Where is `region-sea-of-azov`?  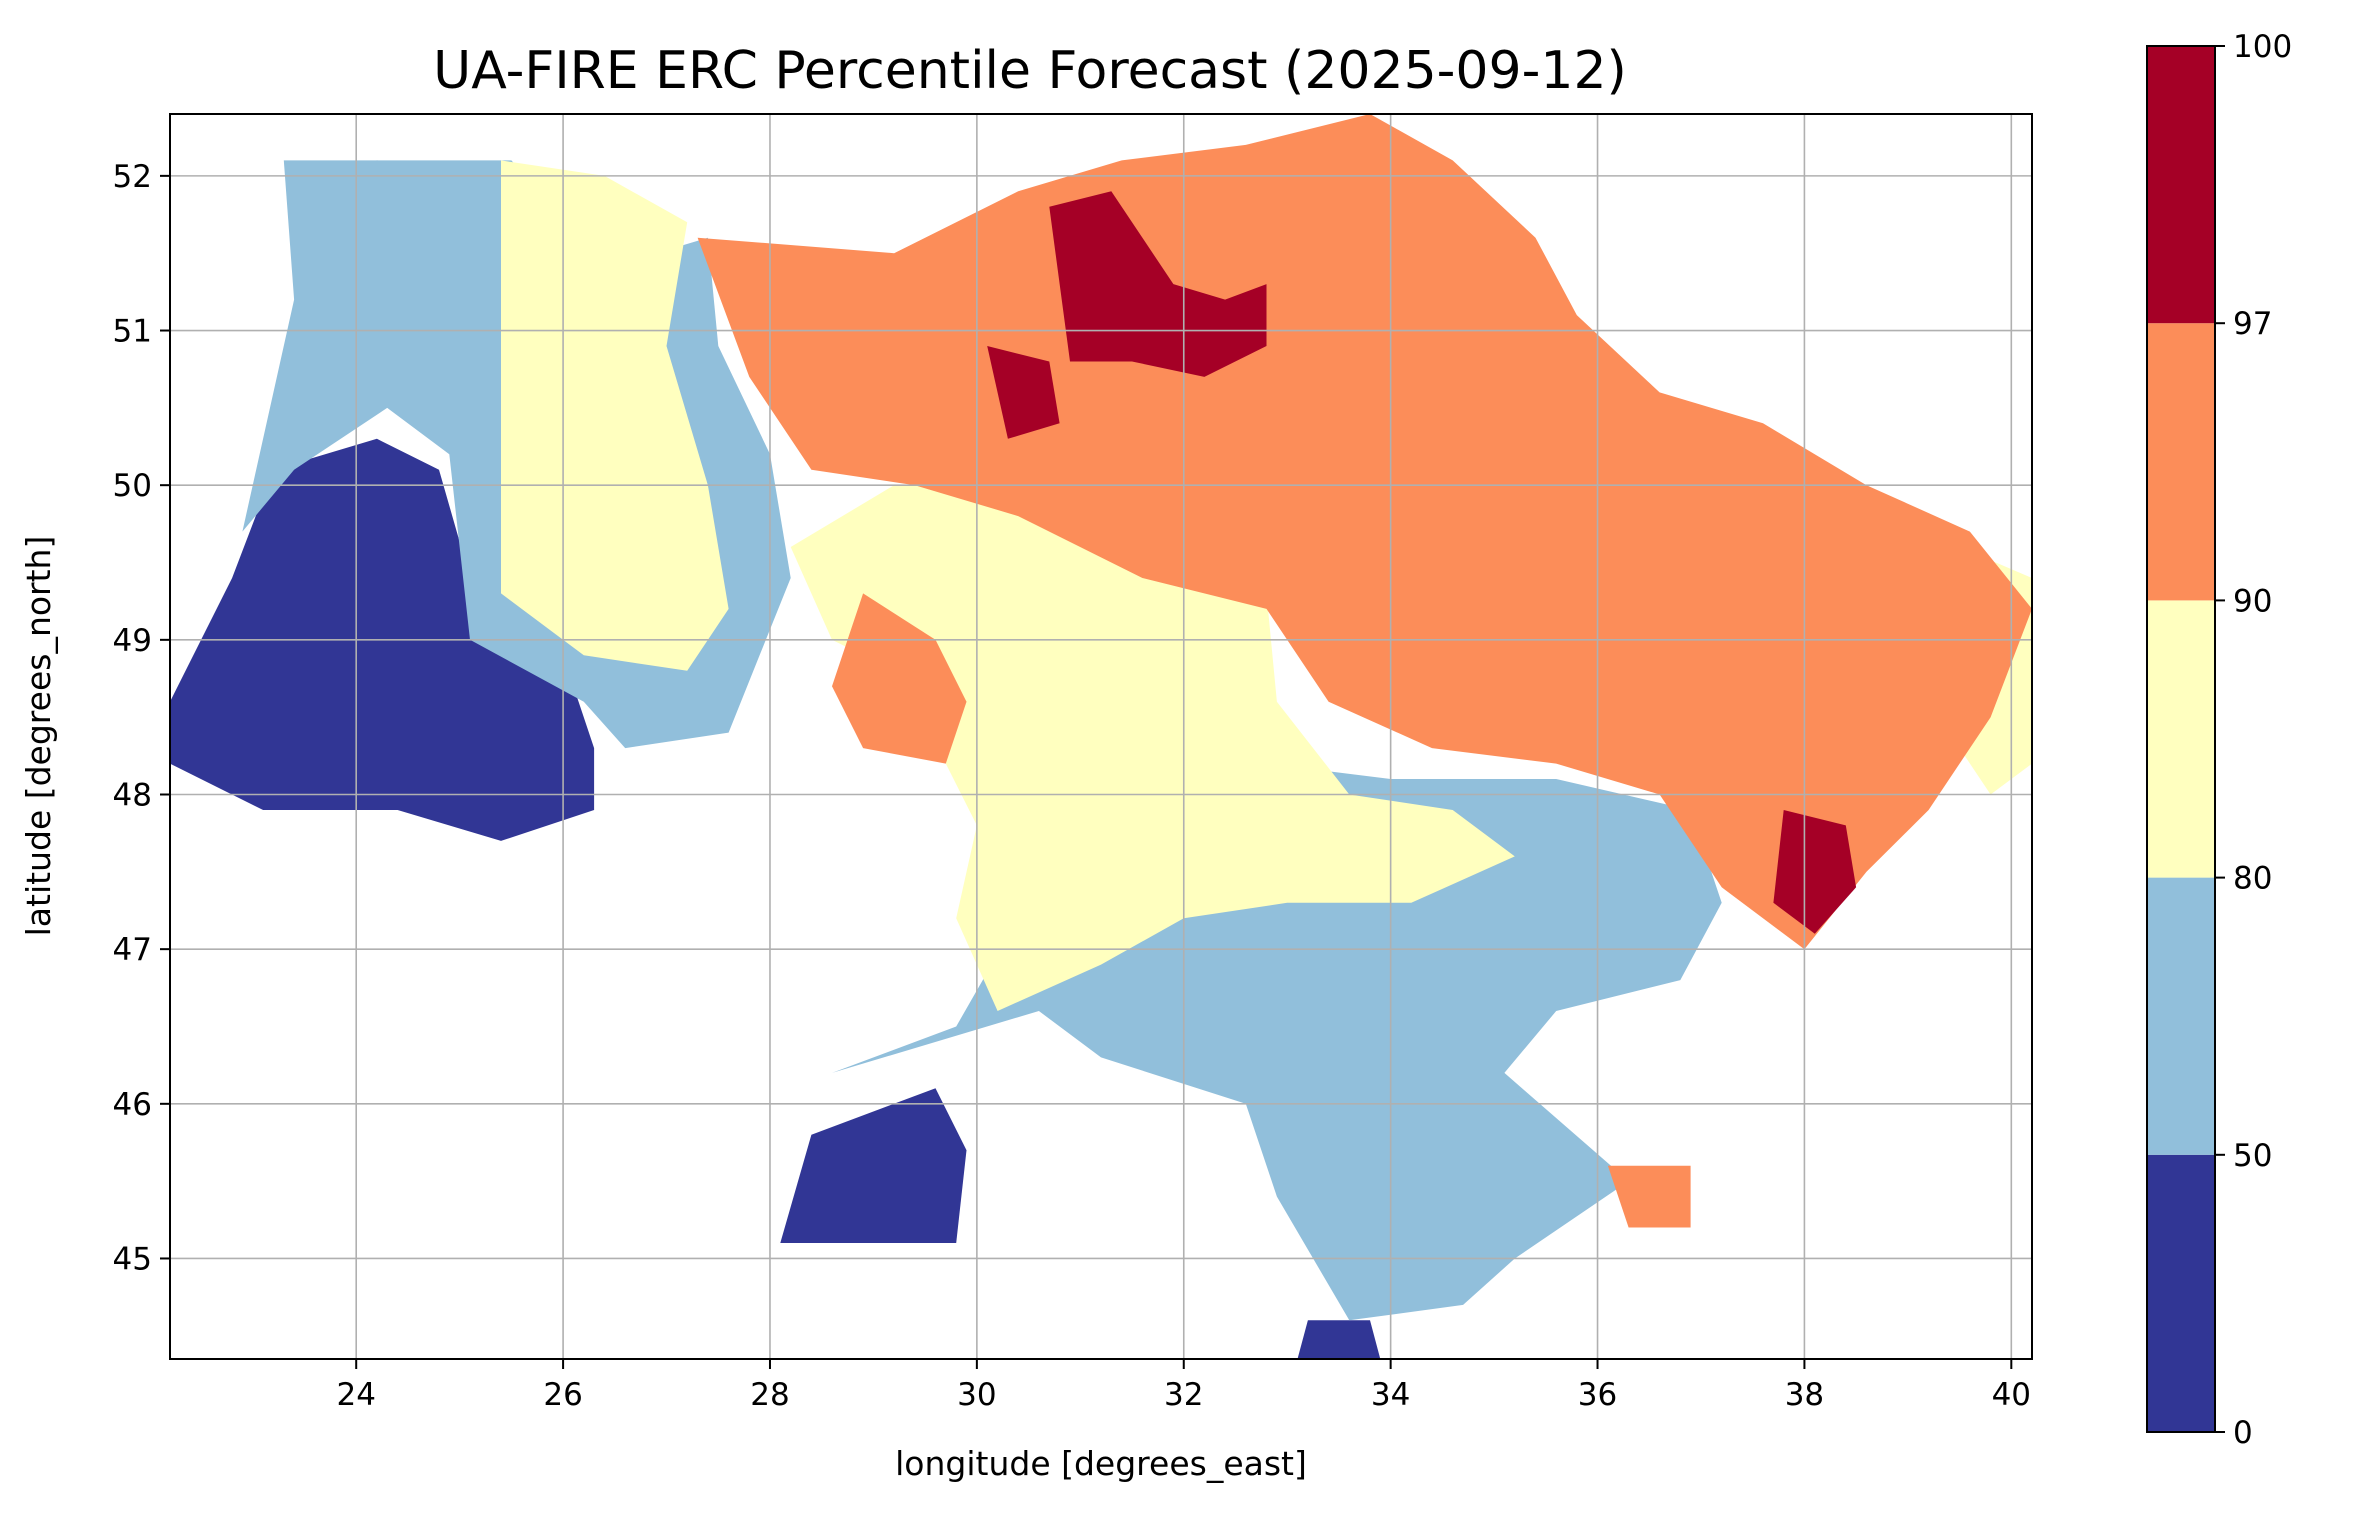
region-sea-of-azov is located at coordinates (1649, 1196).